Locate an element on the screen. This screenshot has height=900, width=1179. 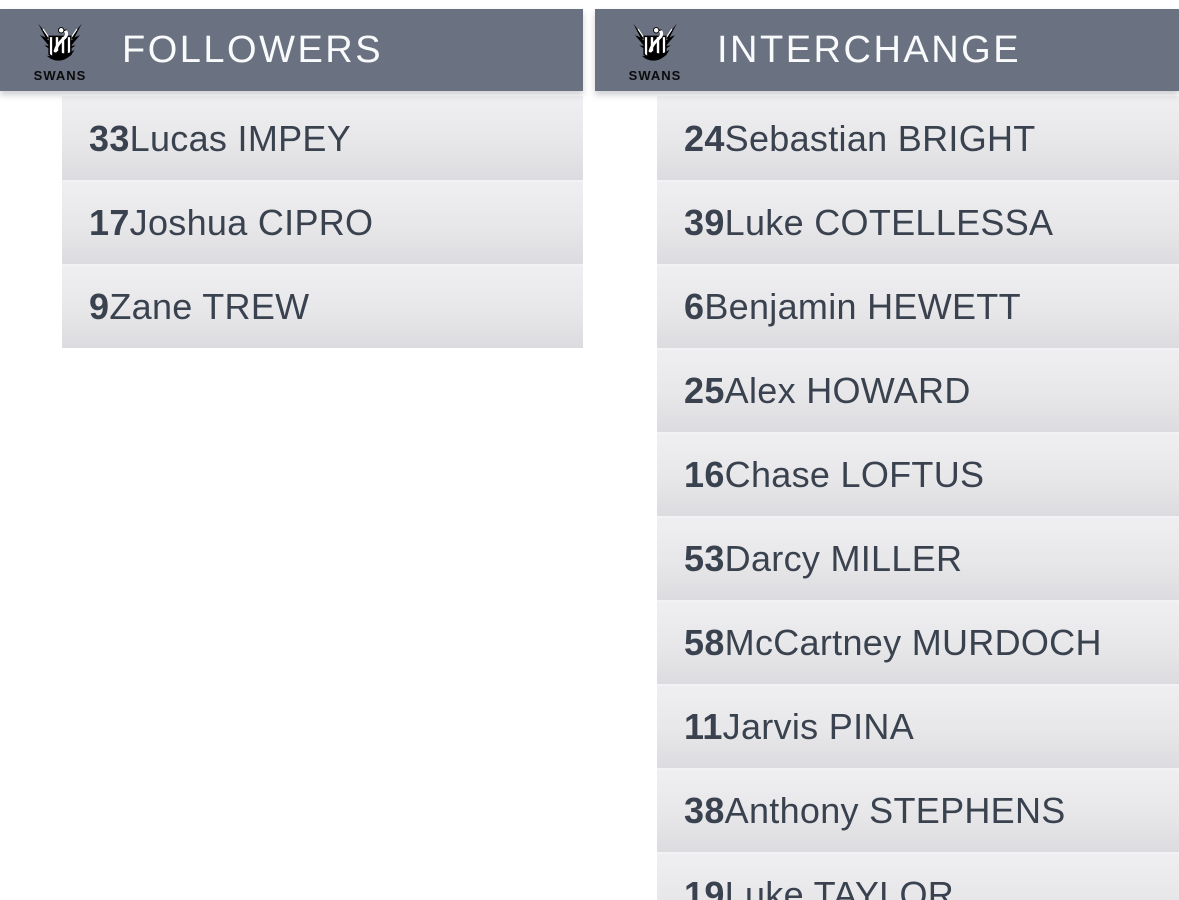
player-row: 6 Benjamin HEWETT is located at coordinates (918, 306).